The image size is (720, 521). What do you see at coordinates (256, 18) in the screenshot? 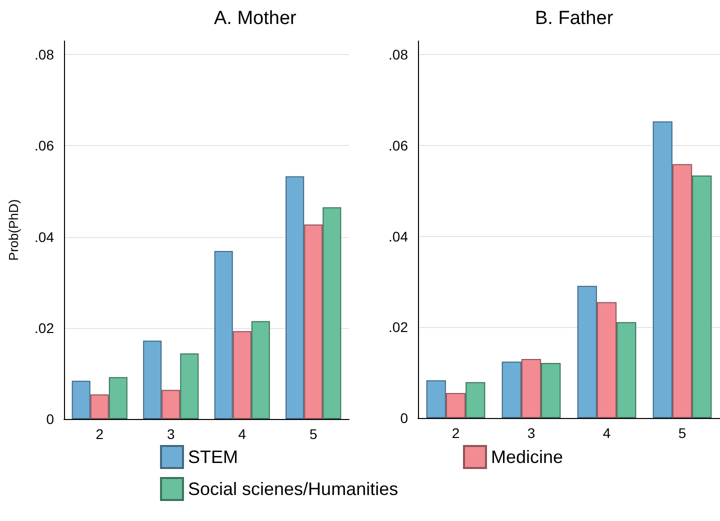
I see `chart-title: A. Mother` at bounding box center [256, 18].